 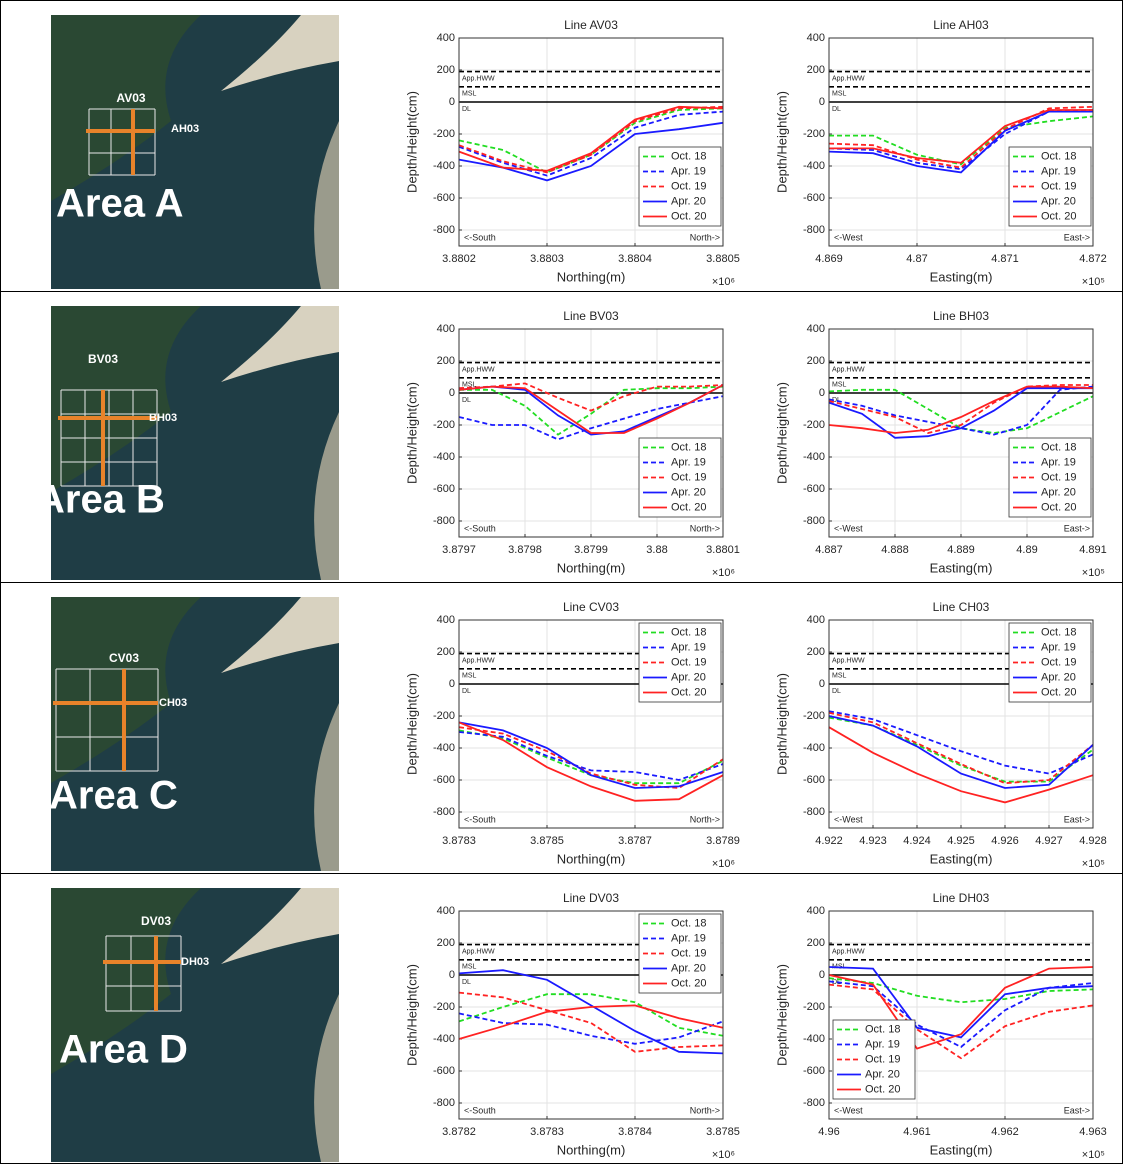 What do you see at coordinates (873, 841) in the screenshot?
I see `x-tick-label: 4.923` at bounding box center [873, 841].